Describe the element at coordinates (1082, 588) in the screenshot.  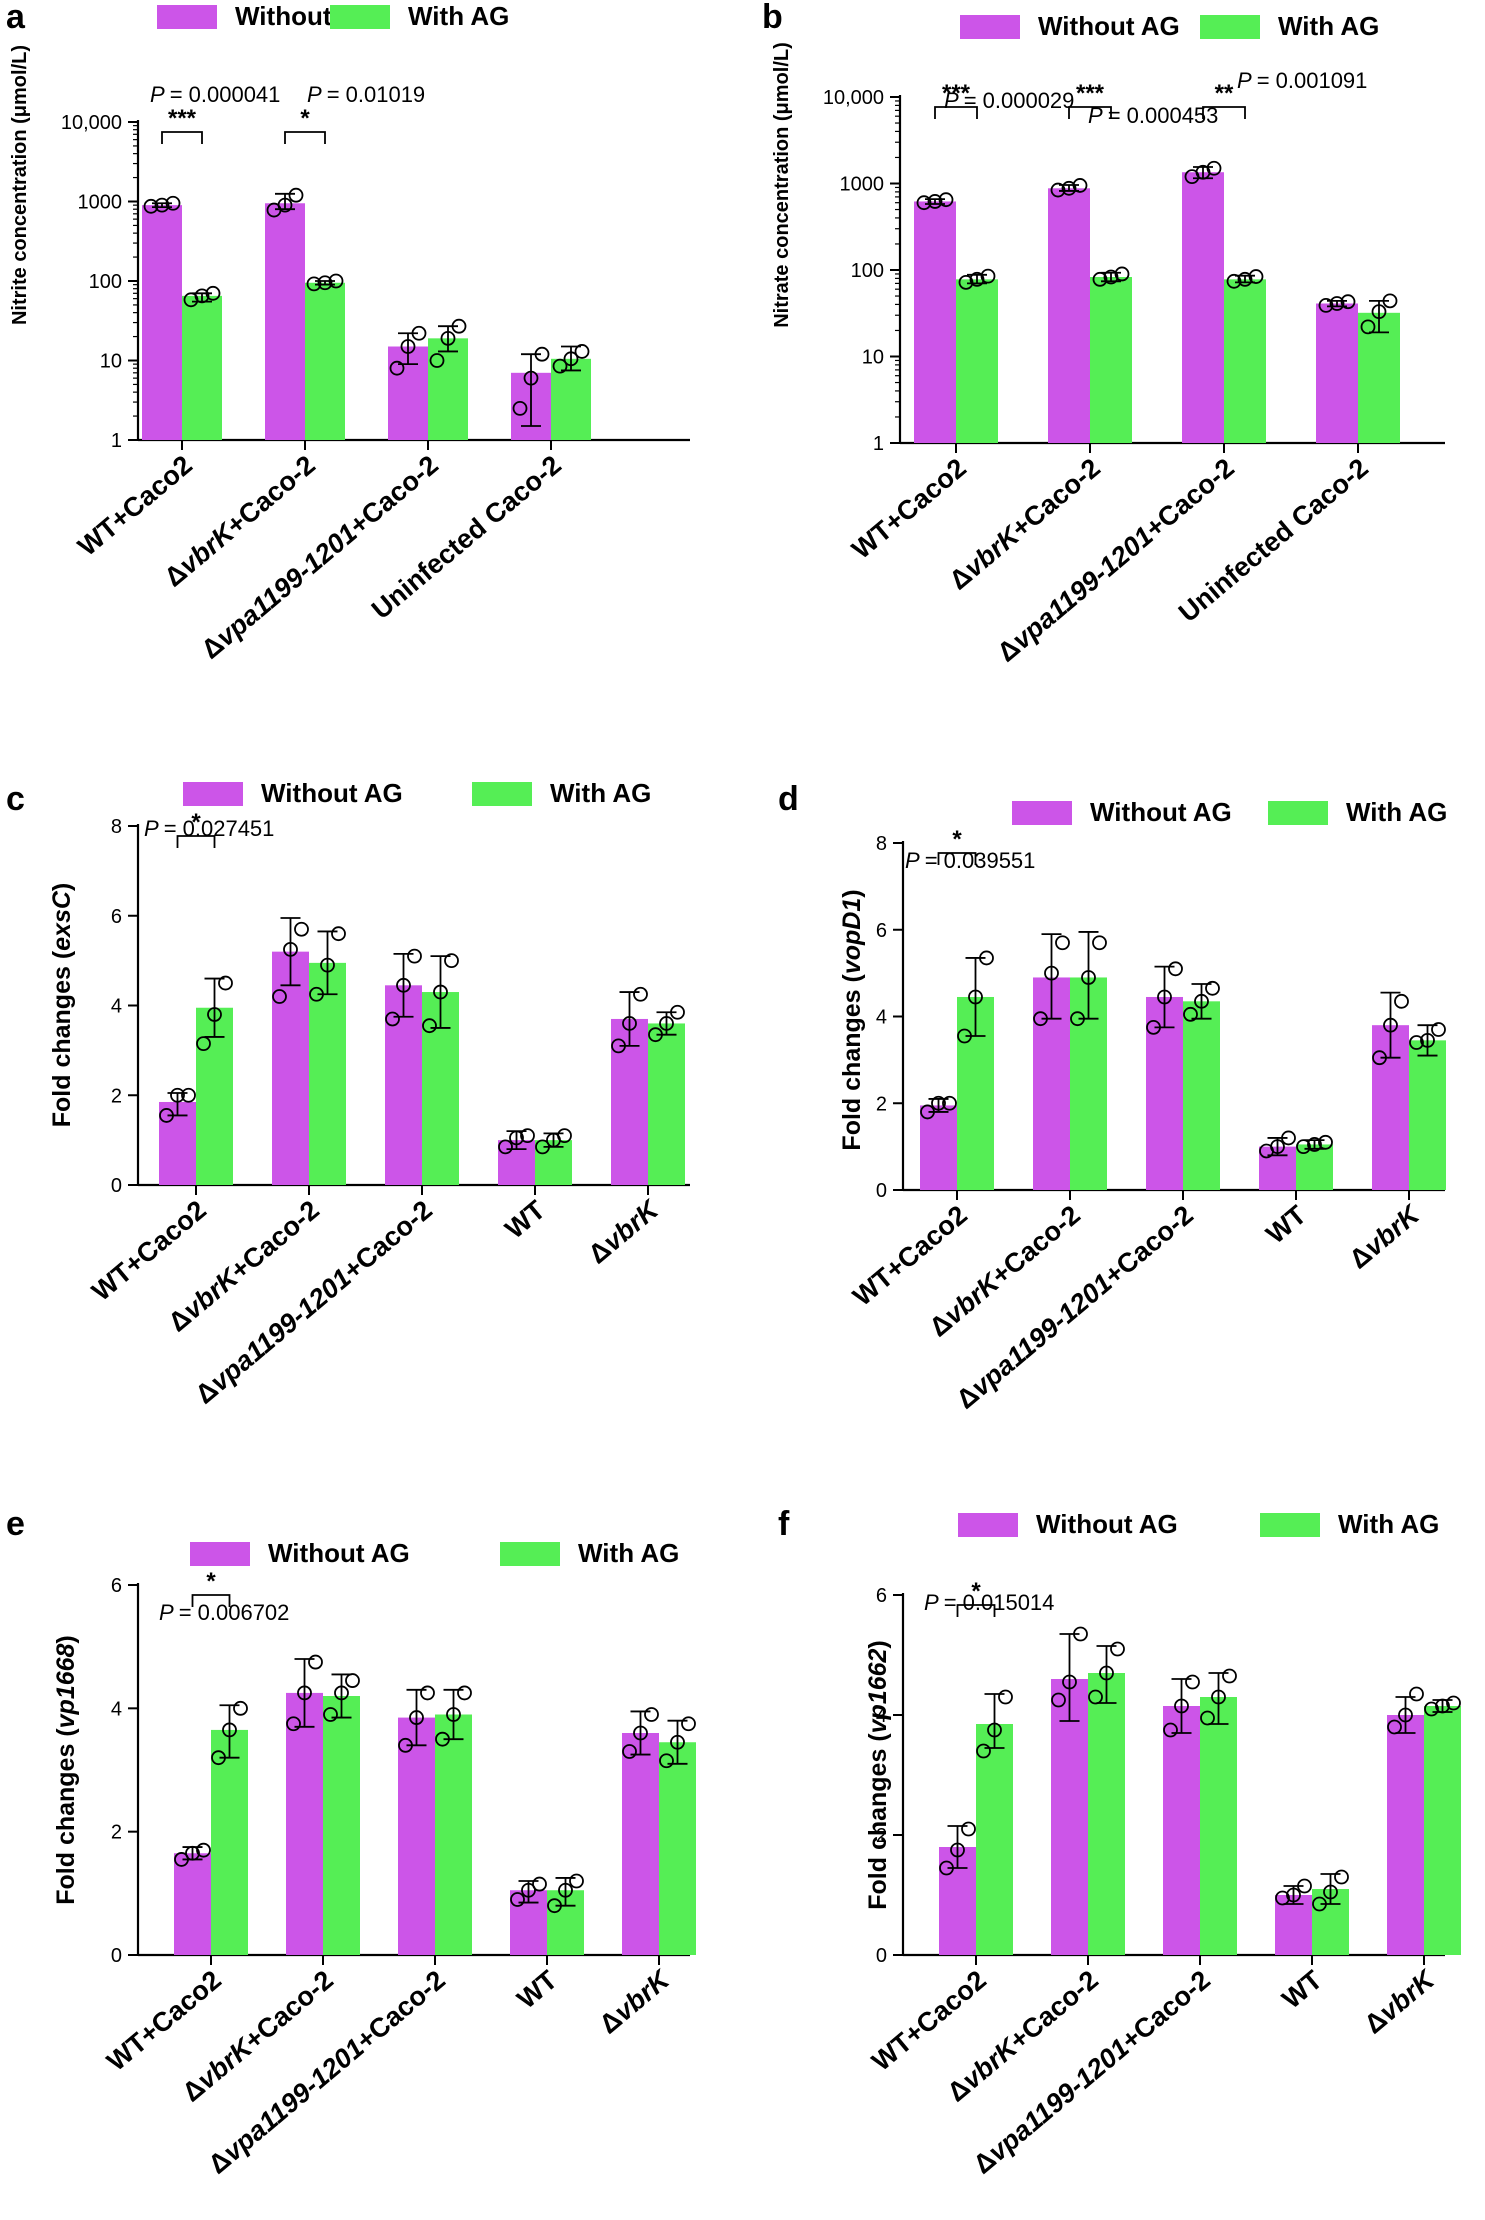
I see `category-label-strain: vpa1199-1201` at that location.